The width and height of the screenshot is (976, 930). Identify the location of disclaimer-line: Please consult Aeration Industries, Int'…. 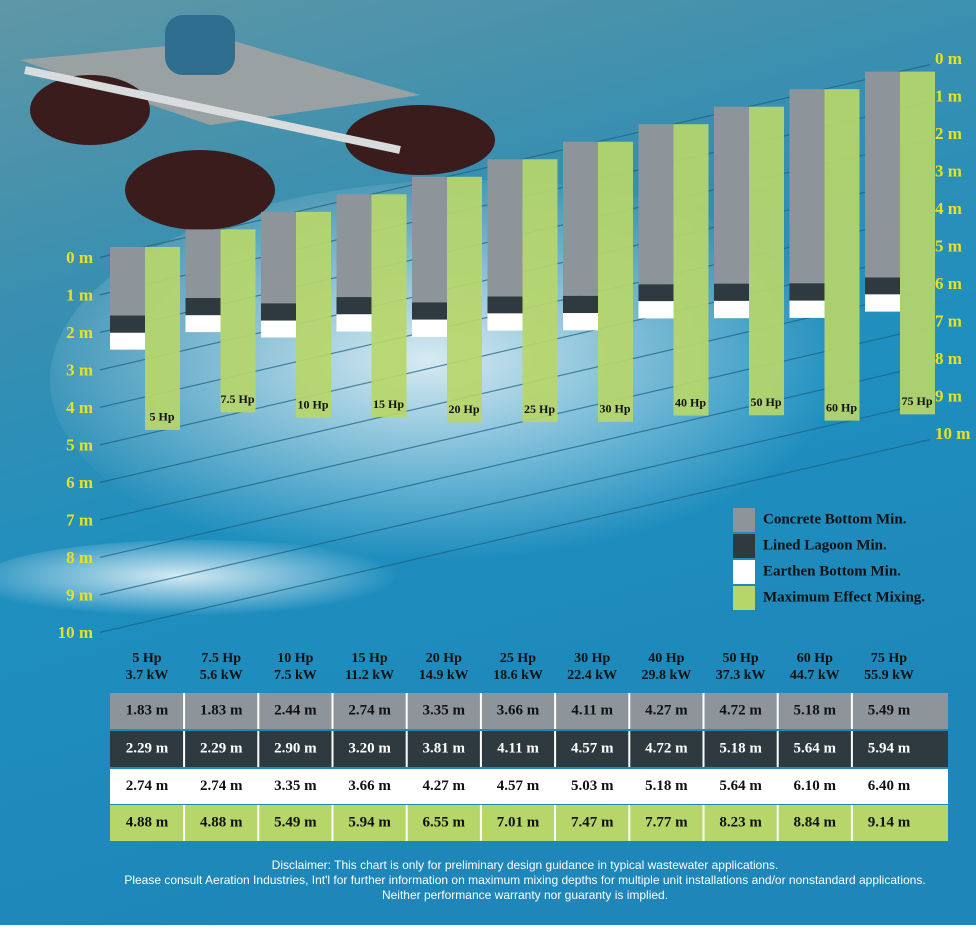
(524, 880).